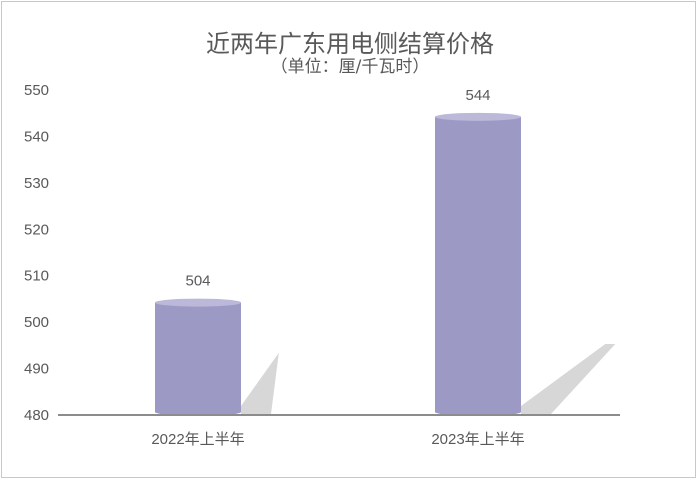 The height and width of the screenshot is (492, 700). I want to click on x-tick-label: 2022年上半年, so click(197, 439).